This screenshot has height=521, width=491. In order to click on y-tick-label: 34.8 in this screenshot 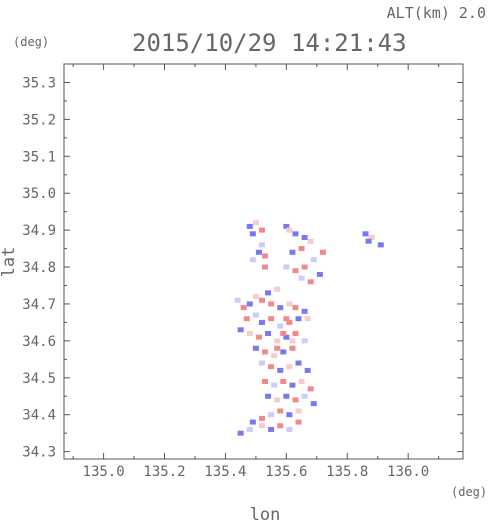, I will do `click(39, 268)`.